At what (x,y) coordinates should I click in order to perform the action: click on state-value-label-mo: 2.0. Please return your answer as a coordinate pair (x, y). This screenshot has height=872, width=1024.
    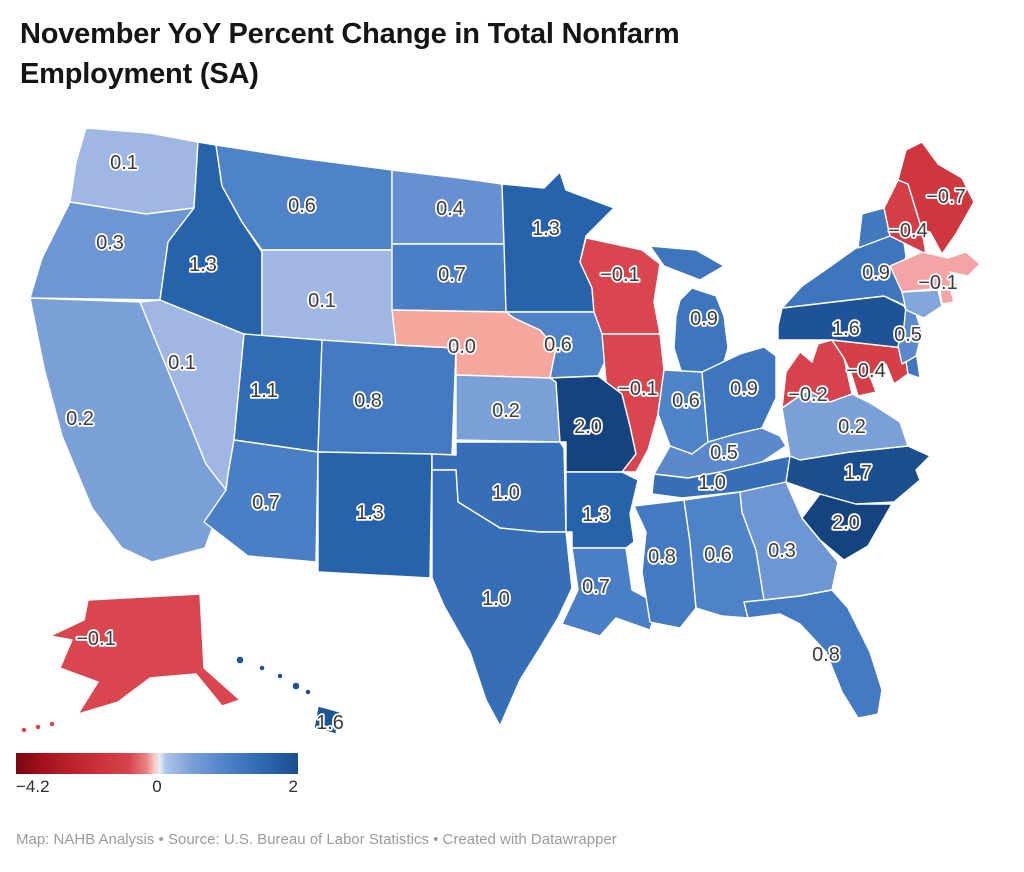
    Looking at the image, I should click on (588, 427).